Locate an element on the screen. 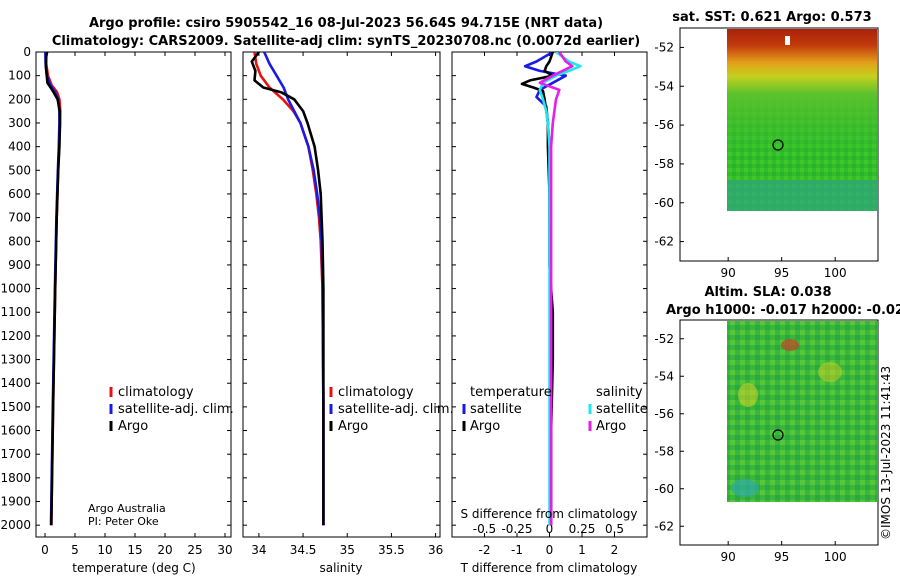 This screenshot has height=580, width=900. y-tick-label: 1600 is located at coordinates (15, 431).